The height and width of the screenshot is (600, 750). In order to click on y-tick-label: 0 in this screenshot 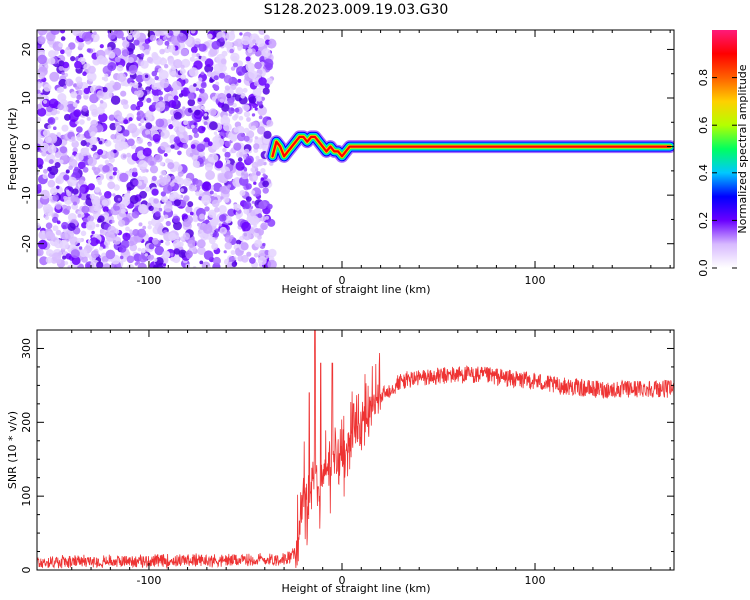, I will do `click(26, 146)`.